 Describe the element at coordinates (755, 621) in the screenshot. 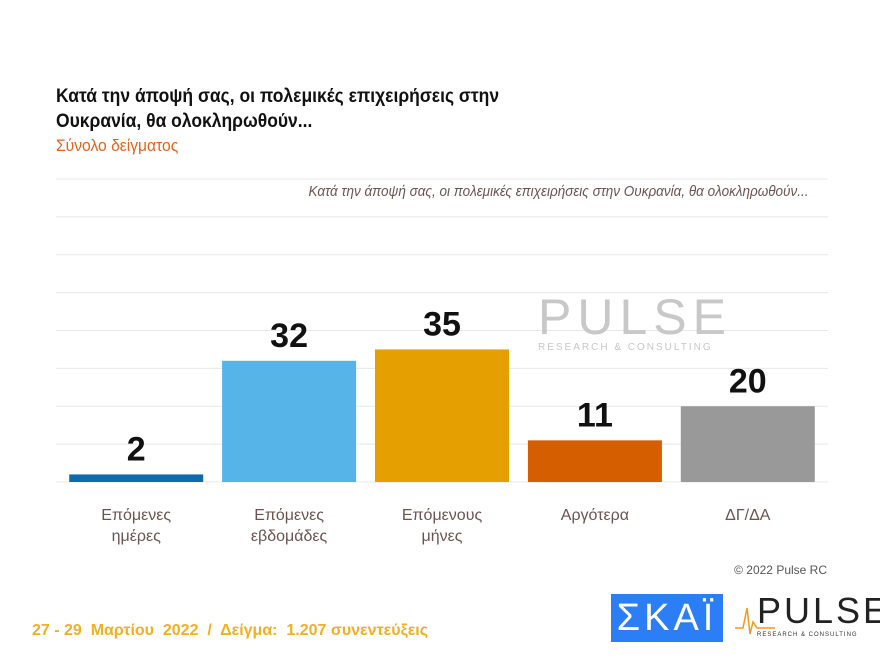

I see `pulse-heartbeat-icon` at that location.